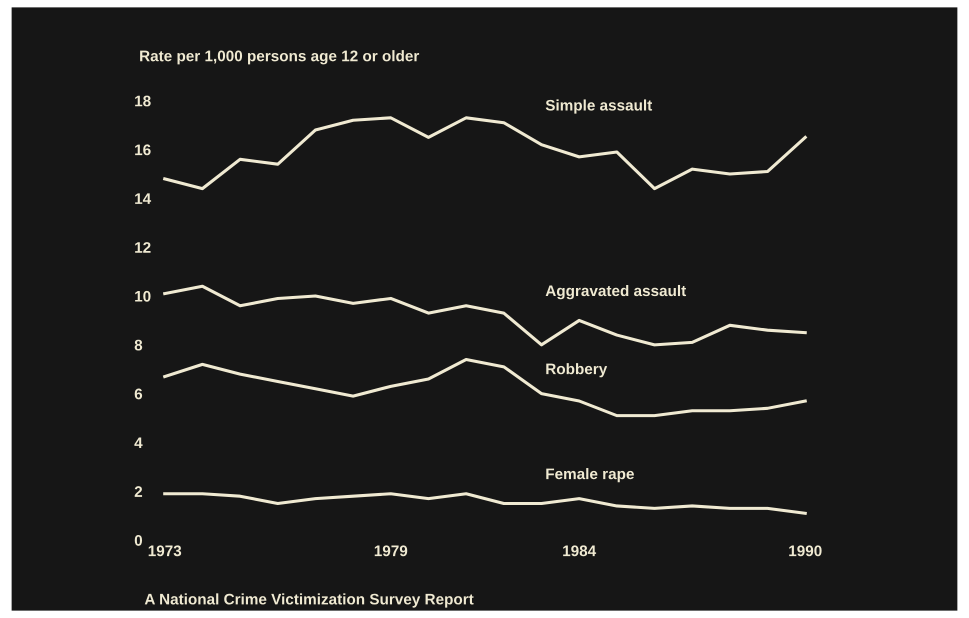 This screenshot has width=969, height=618. Describe the element at coordinates (590, 475) in the screenshot. I see `series-label: Female rape` at that location.